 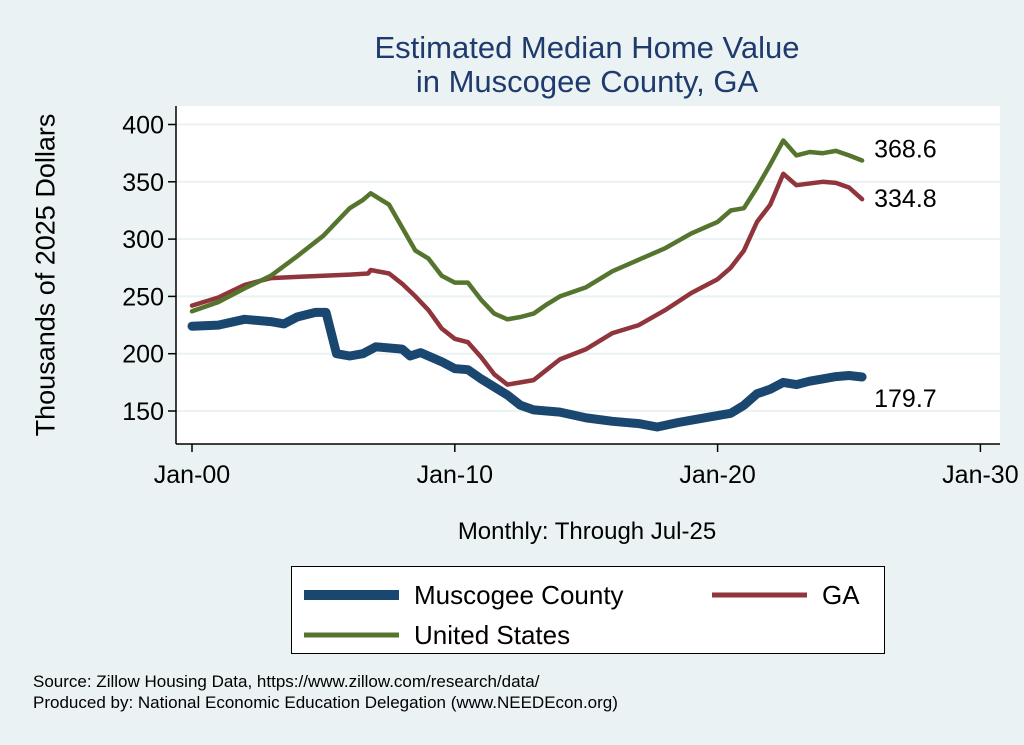 What do you see at coordinates (717, 475) in the screenshot?
I see `x-tick-label: Jan-20` at bounding box center [717, 475].